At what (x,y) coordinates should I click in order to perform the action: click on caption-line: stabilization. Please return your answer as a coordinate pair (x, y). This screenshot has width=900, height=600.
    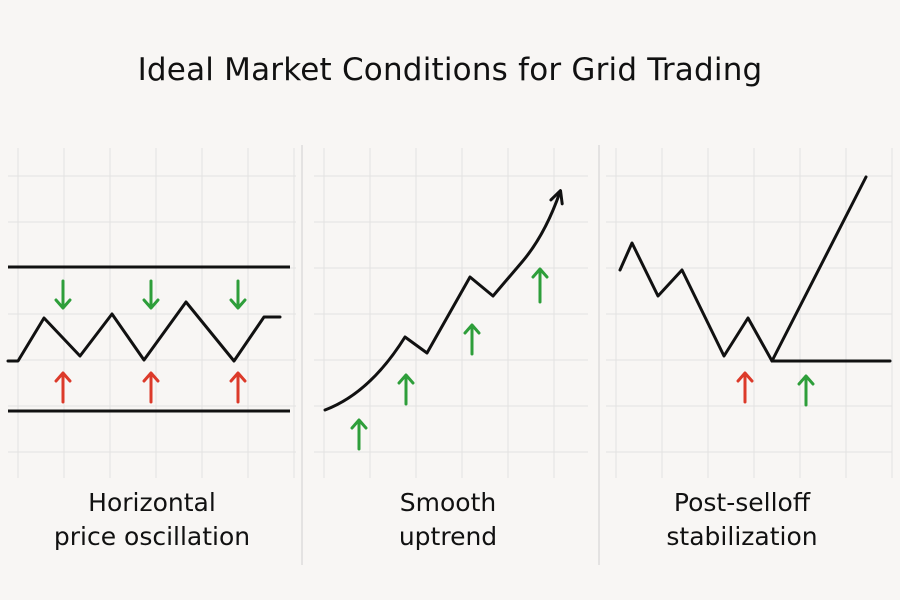
    Looking at the image, I should click on (742, 536).